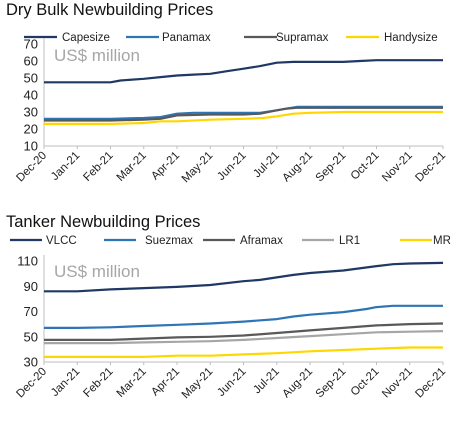 This screenshot has height=425, width=457. I want to click on legend-label-suezmax: Suezmax, so click(169, 241).